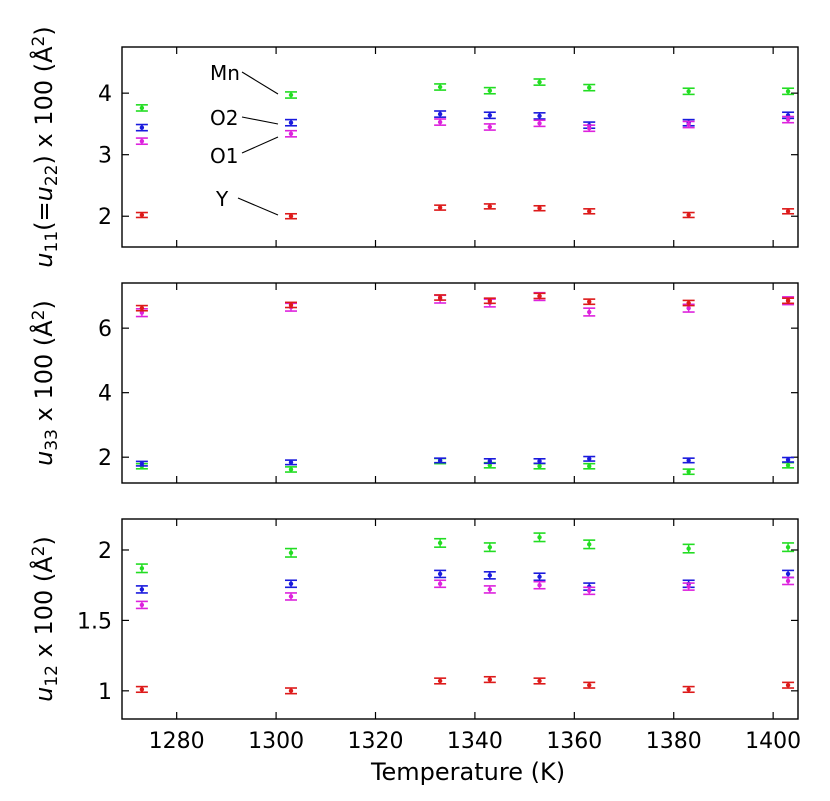 Image resolution: width=830 pixels, height=801 pixels. Describe the element at coordinates (94, 621) in the screenshot. I see `y-tick-label: 1.5` at that location.